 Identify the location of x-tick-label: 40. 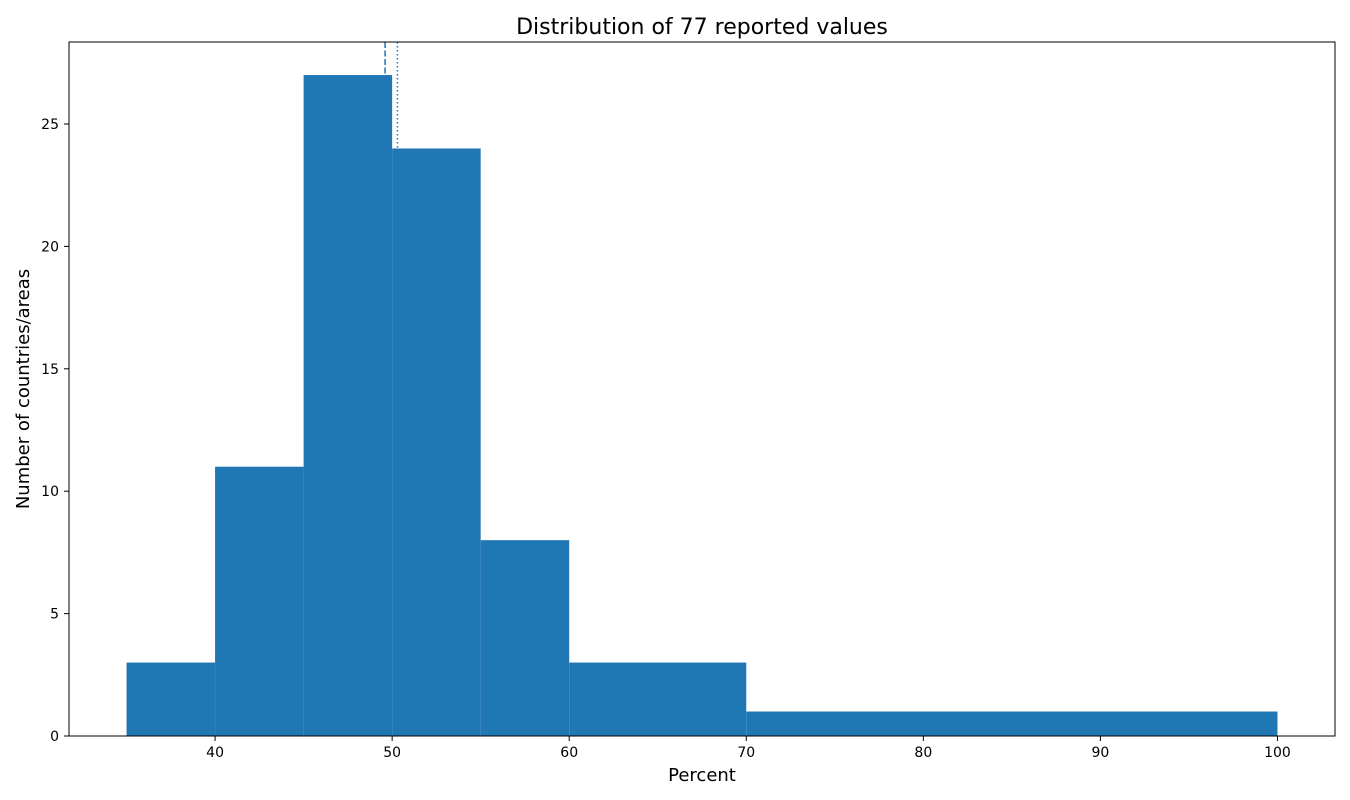
(215, 753).